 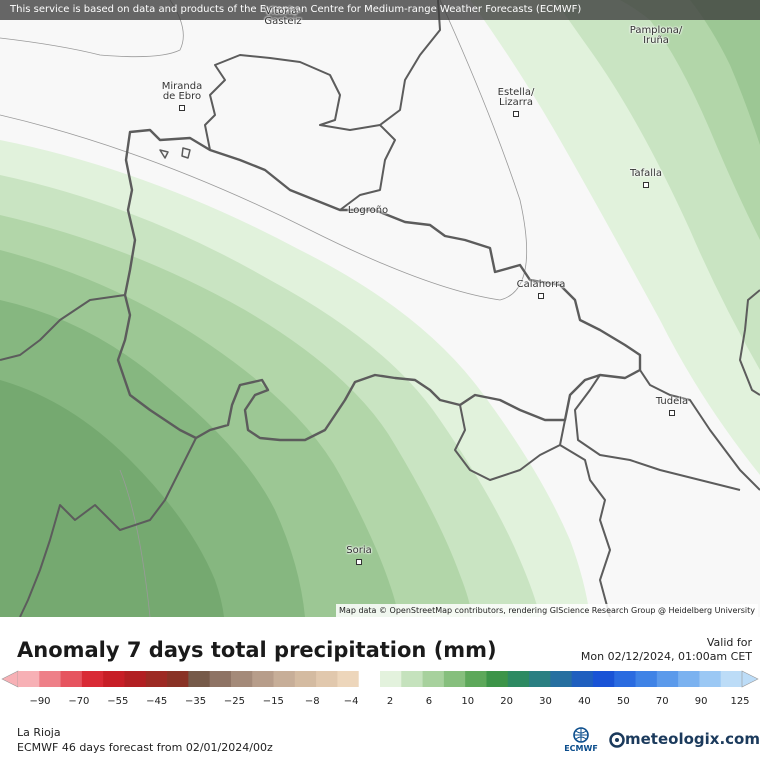 What do you see at coordinates (40, 701) in the screenshot?
I see `legend-tick-label: −90` at bounding box center [40, 701].